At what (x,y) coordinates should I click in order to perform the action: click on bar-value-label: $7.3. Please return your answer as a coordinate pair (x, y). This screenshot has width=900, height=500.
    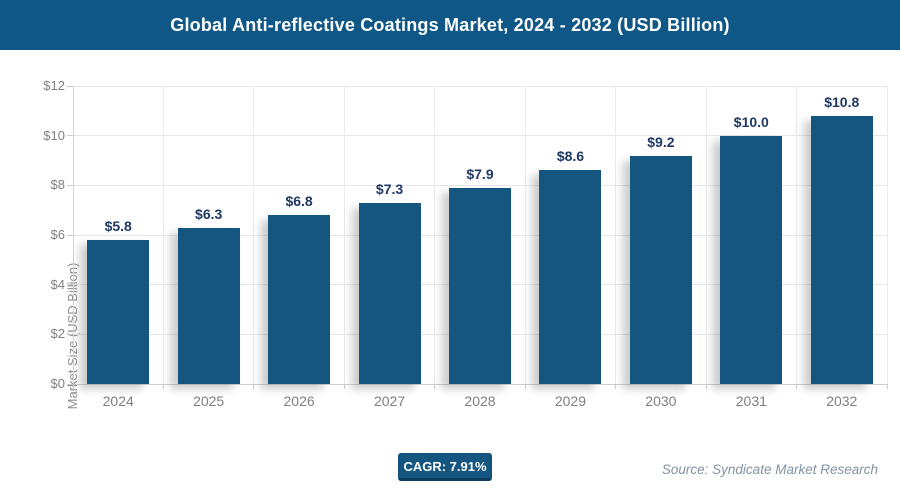
    Looking at the image, I should click on (389, 188).